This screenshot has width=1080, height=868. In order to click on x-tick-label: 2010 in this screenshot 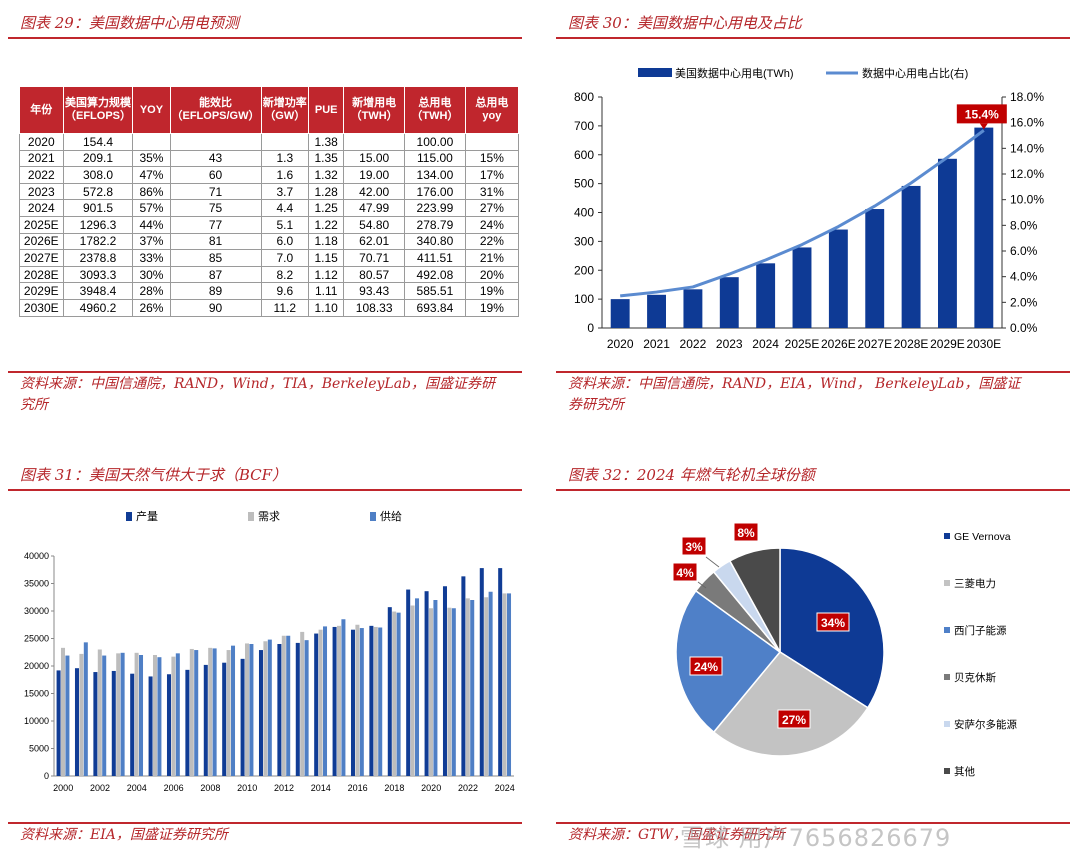, I will do `click(247, 788)`.